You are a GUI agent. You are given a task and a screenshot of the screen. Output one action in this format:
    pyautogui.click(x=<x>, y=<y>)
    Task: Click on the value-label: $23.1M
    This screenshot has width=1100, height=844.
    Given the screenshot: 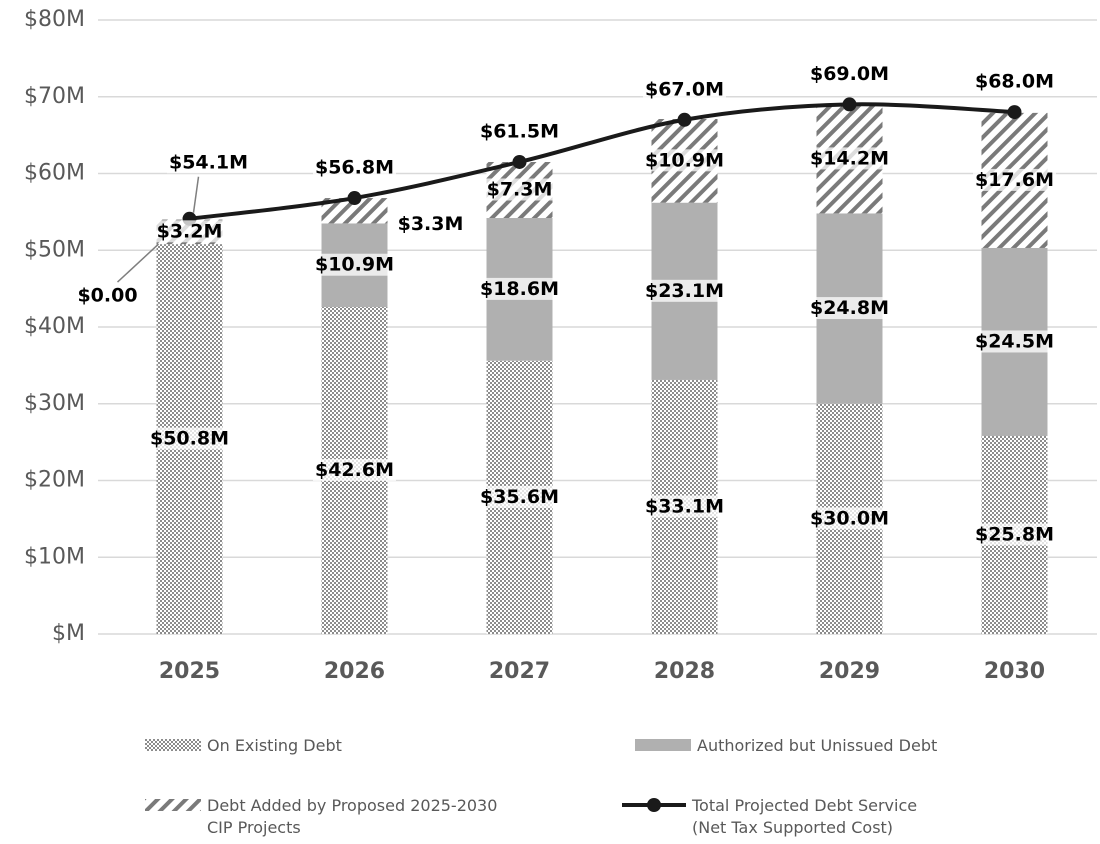 What is the action you would take?
    pyautogui.click(x=684, y=291)
    